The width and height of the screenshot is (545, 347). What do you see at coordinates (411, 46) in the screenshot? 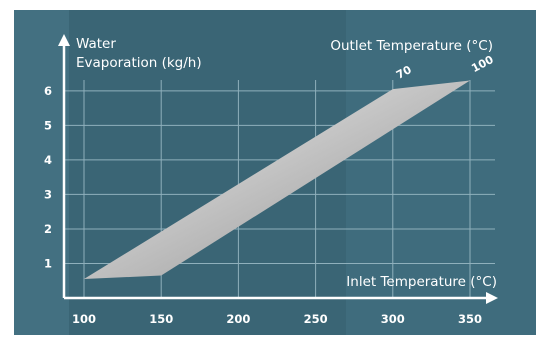
I see `legend-title: Outlet Temperature (°C)` at bounding box center [411, 46].